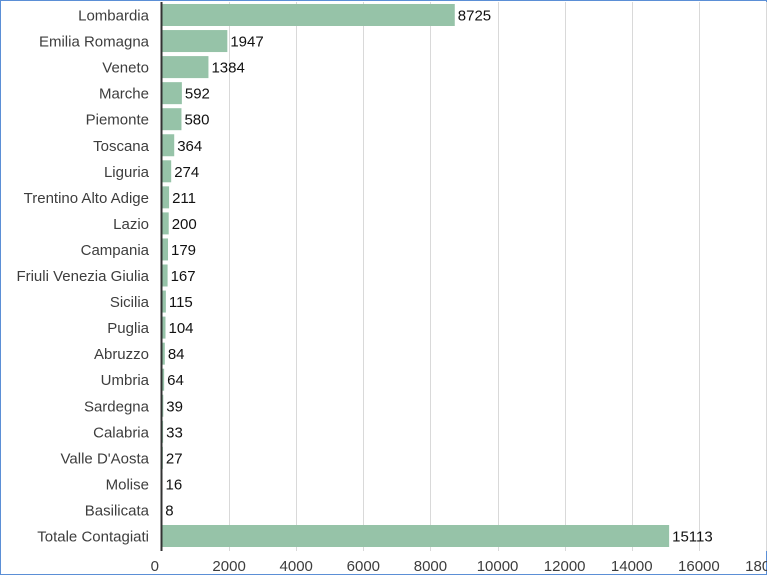  What do you see at coordinates (183, 276) in the screenshot?
I see `value-label: 167` at bounding box center [183, 276].